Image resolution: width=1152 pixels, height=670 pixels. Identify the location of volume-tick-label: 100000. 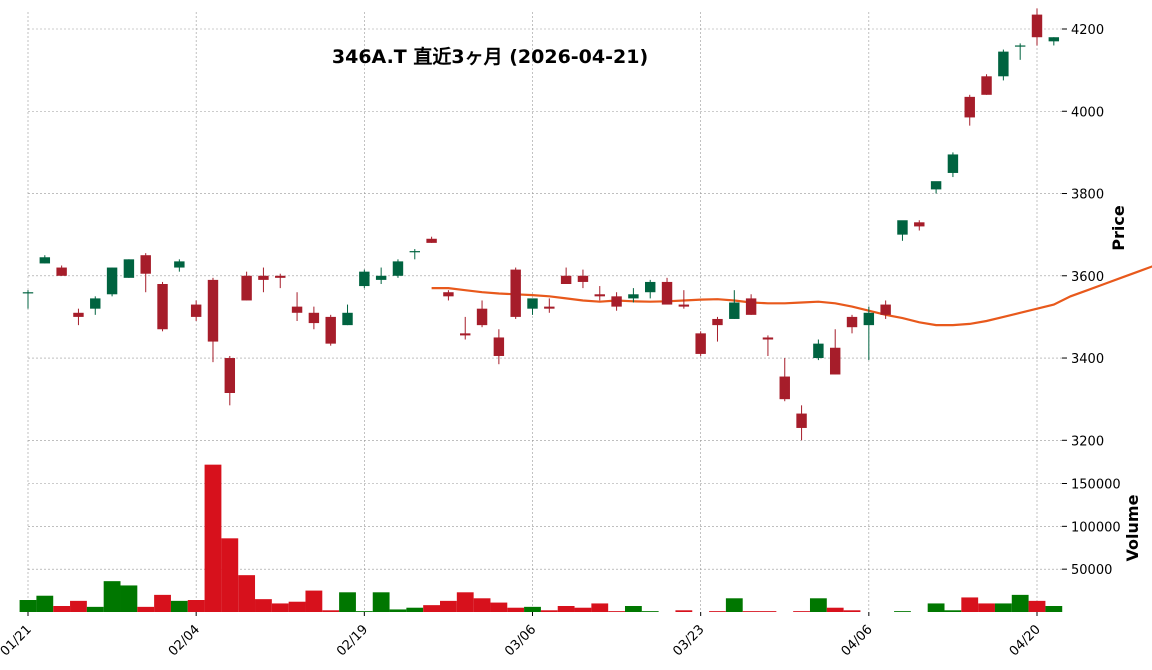
(1096, 527).